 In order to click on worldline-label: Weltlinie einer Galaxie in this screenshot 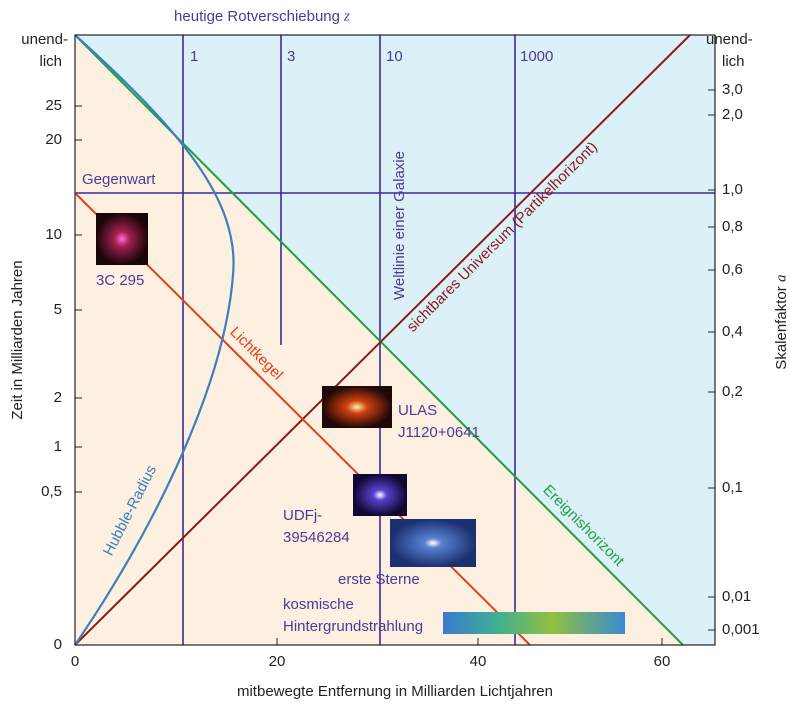, I will do `click(399, 225)`.